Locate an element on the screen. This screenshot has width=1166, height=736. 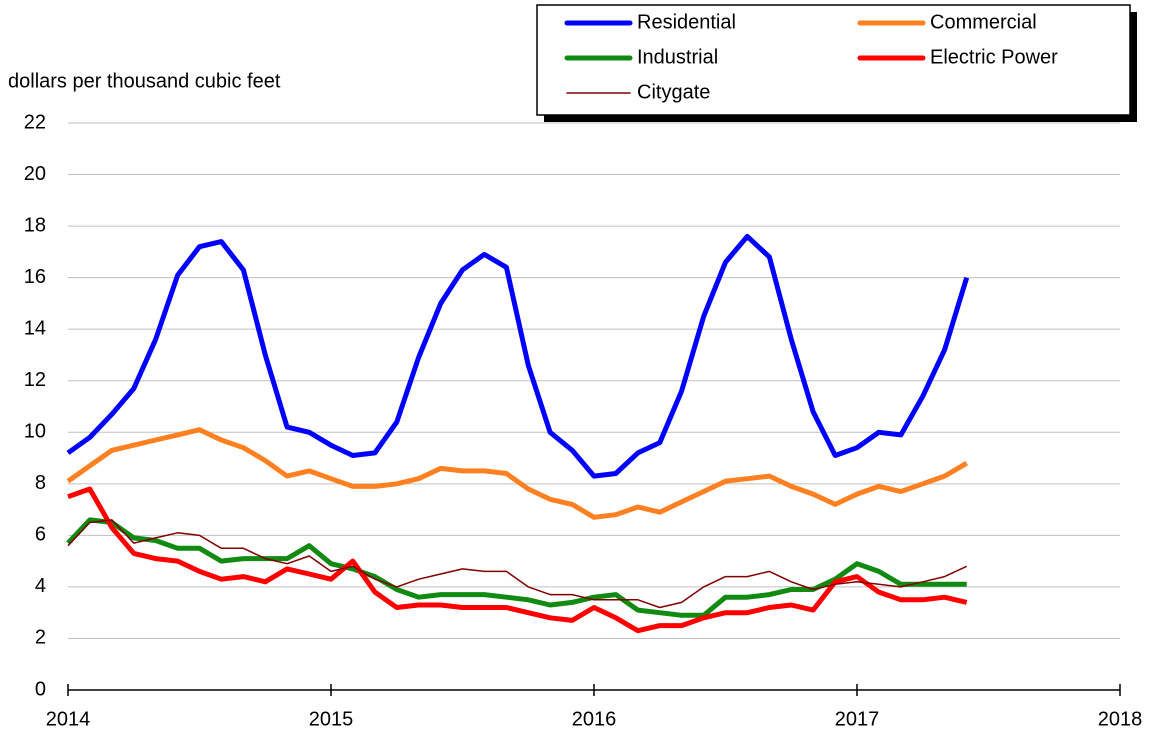
legend-label: Citygate is located at coordinates (673, 92).